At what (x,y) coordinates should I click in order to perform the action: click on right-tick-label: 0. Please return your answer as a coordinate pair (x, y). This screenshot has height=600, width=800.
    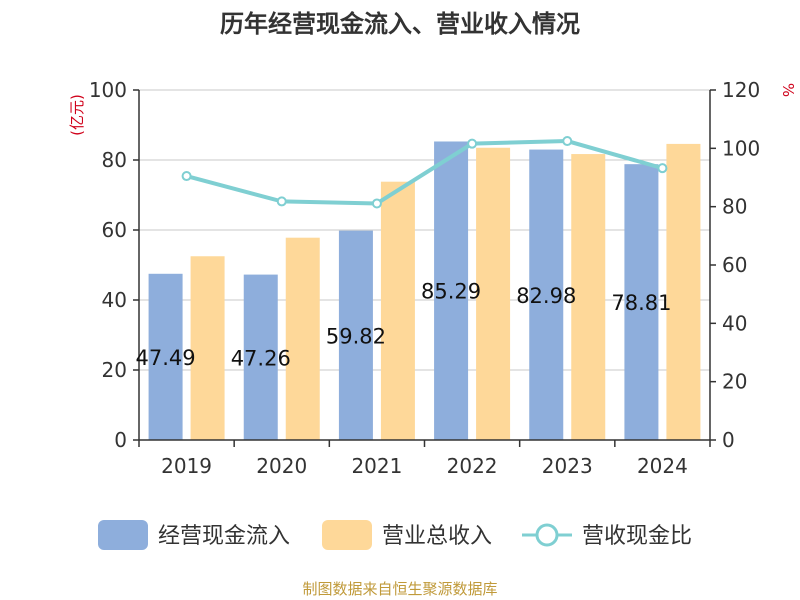
    Looking at the image, I should click on (728, 440).